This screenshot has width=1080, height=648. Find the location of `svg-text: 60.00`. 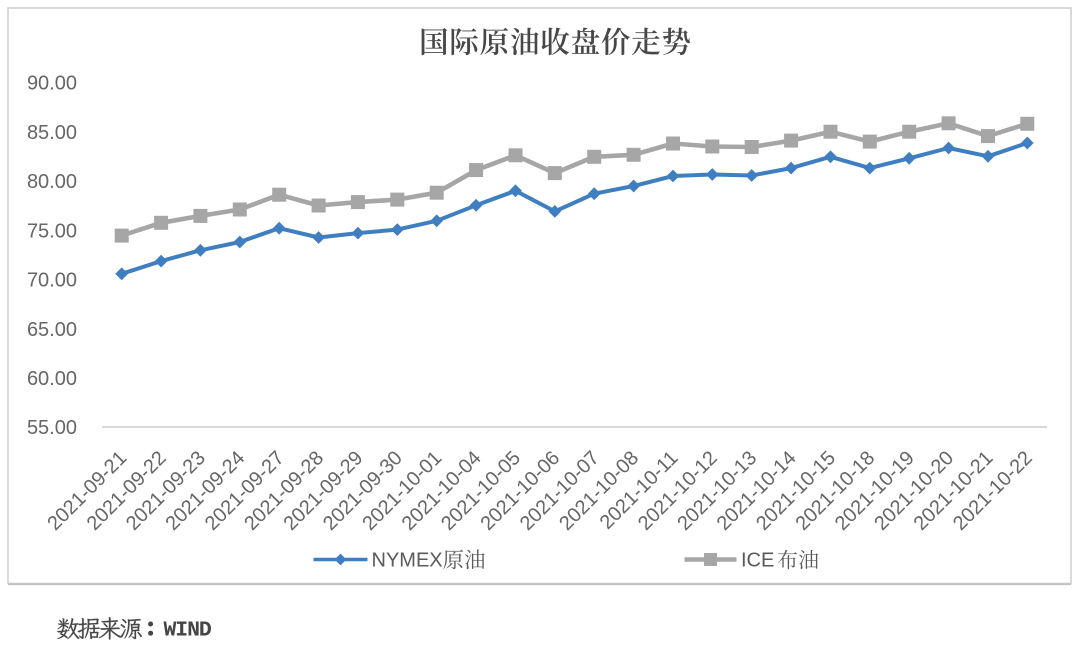

svg-text: 60.00 is located at coordinates (52, 379).